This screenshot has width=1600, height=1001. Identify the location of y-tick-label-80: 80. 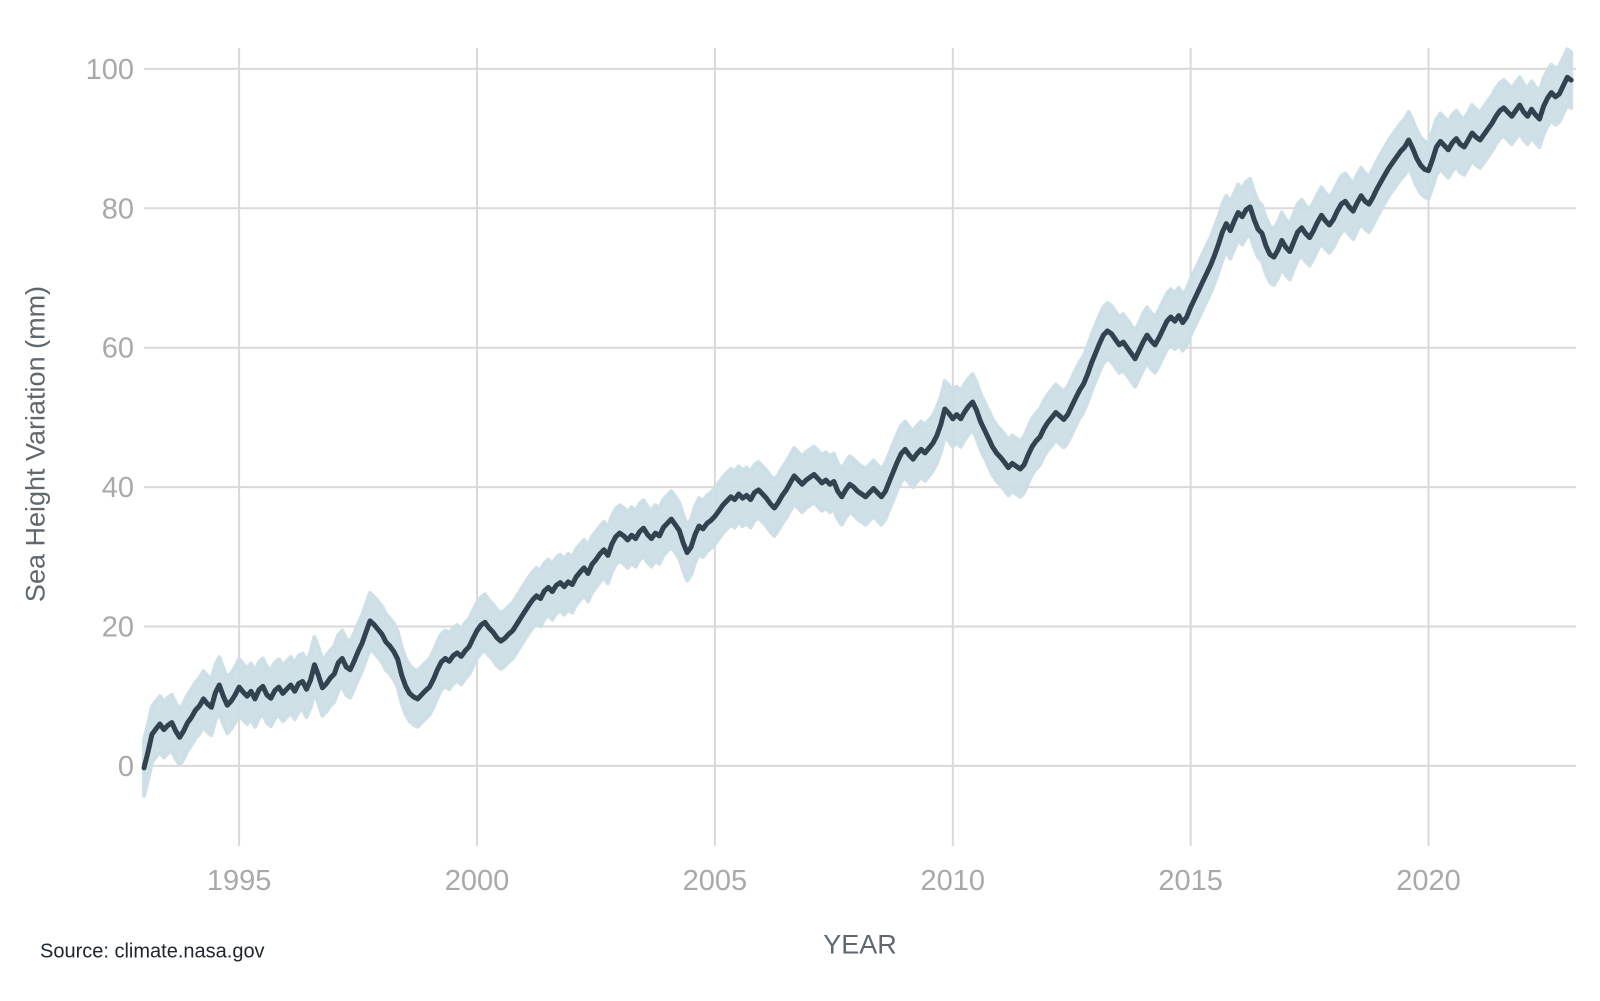
(118, 209).